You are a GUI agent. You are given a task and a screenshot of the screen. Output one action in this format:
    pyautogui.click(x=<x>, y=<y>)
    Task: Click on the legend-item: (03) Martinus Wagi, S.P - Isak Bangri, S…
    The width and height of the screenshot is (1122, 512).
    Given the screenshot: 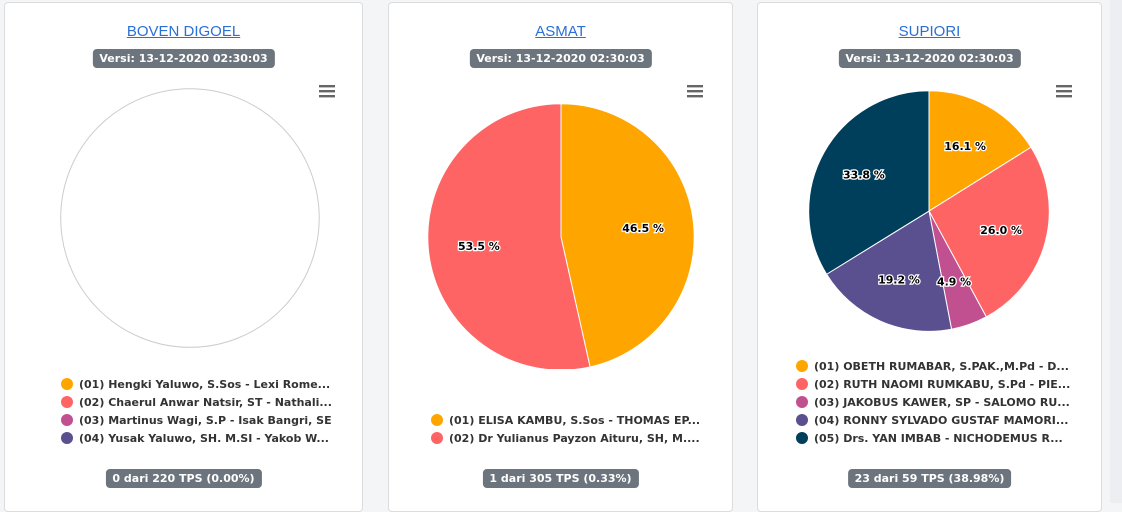 What is the action you would take?
    pyautogui.click(x=211, y=420)
    